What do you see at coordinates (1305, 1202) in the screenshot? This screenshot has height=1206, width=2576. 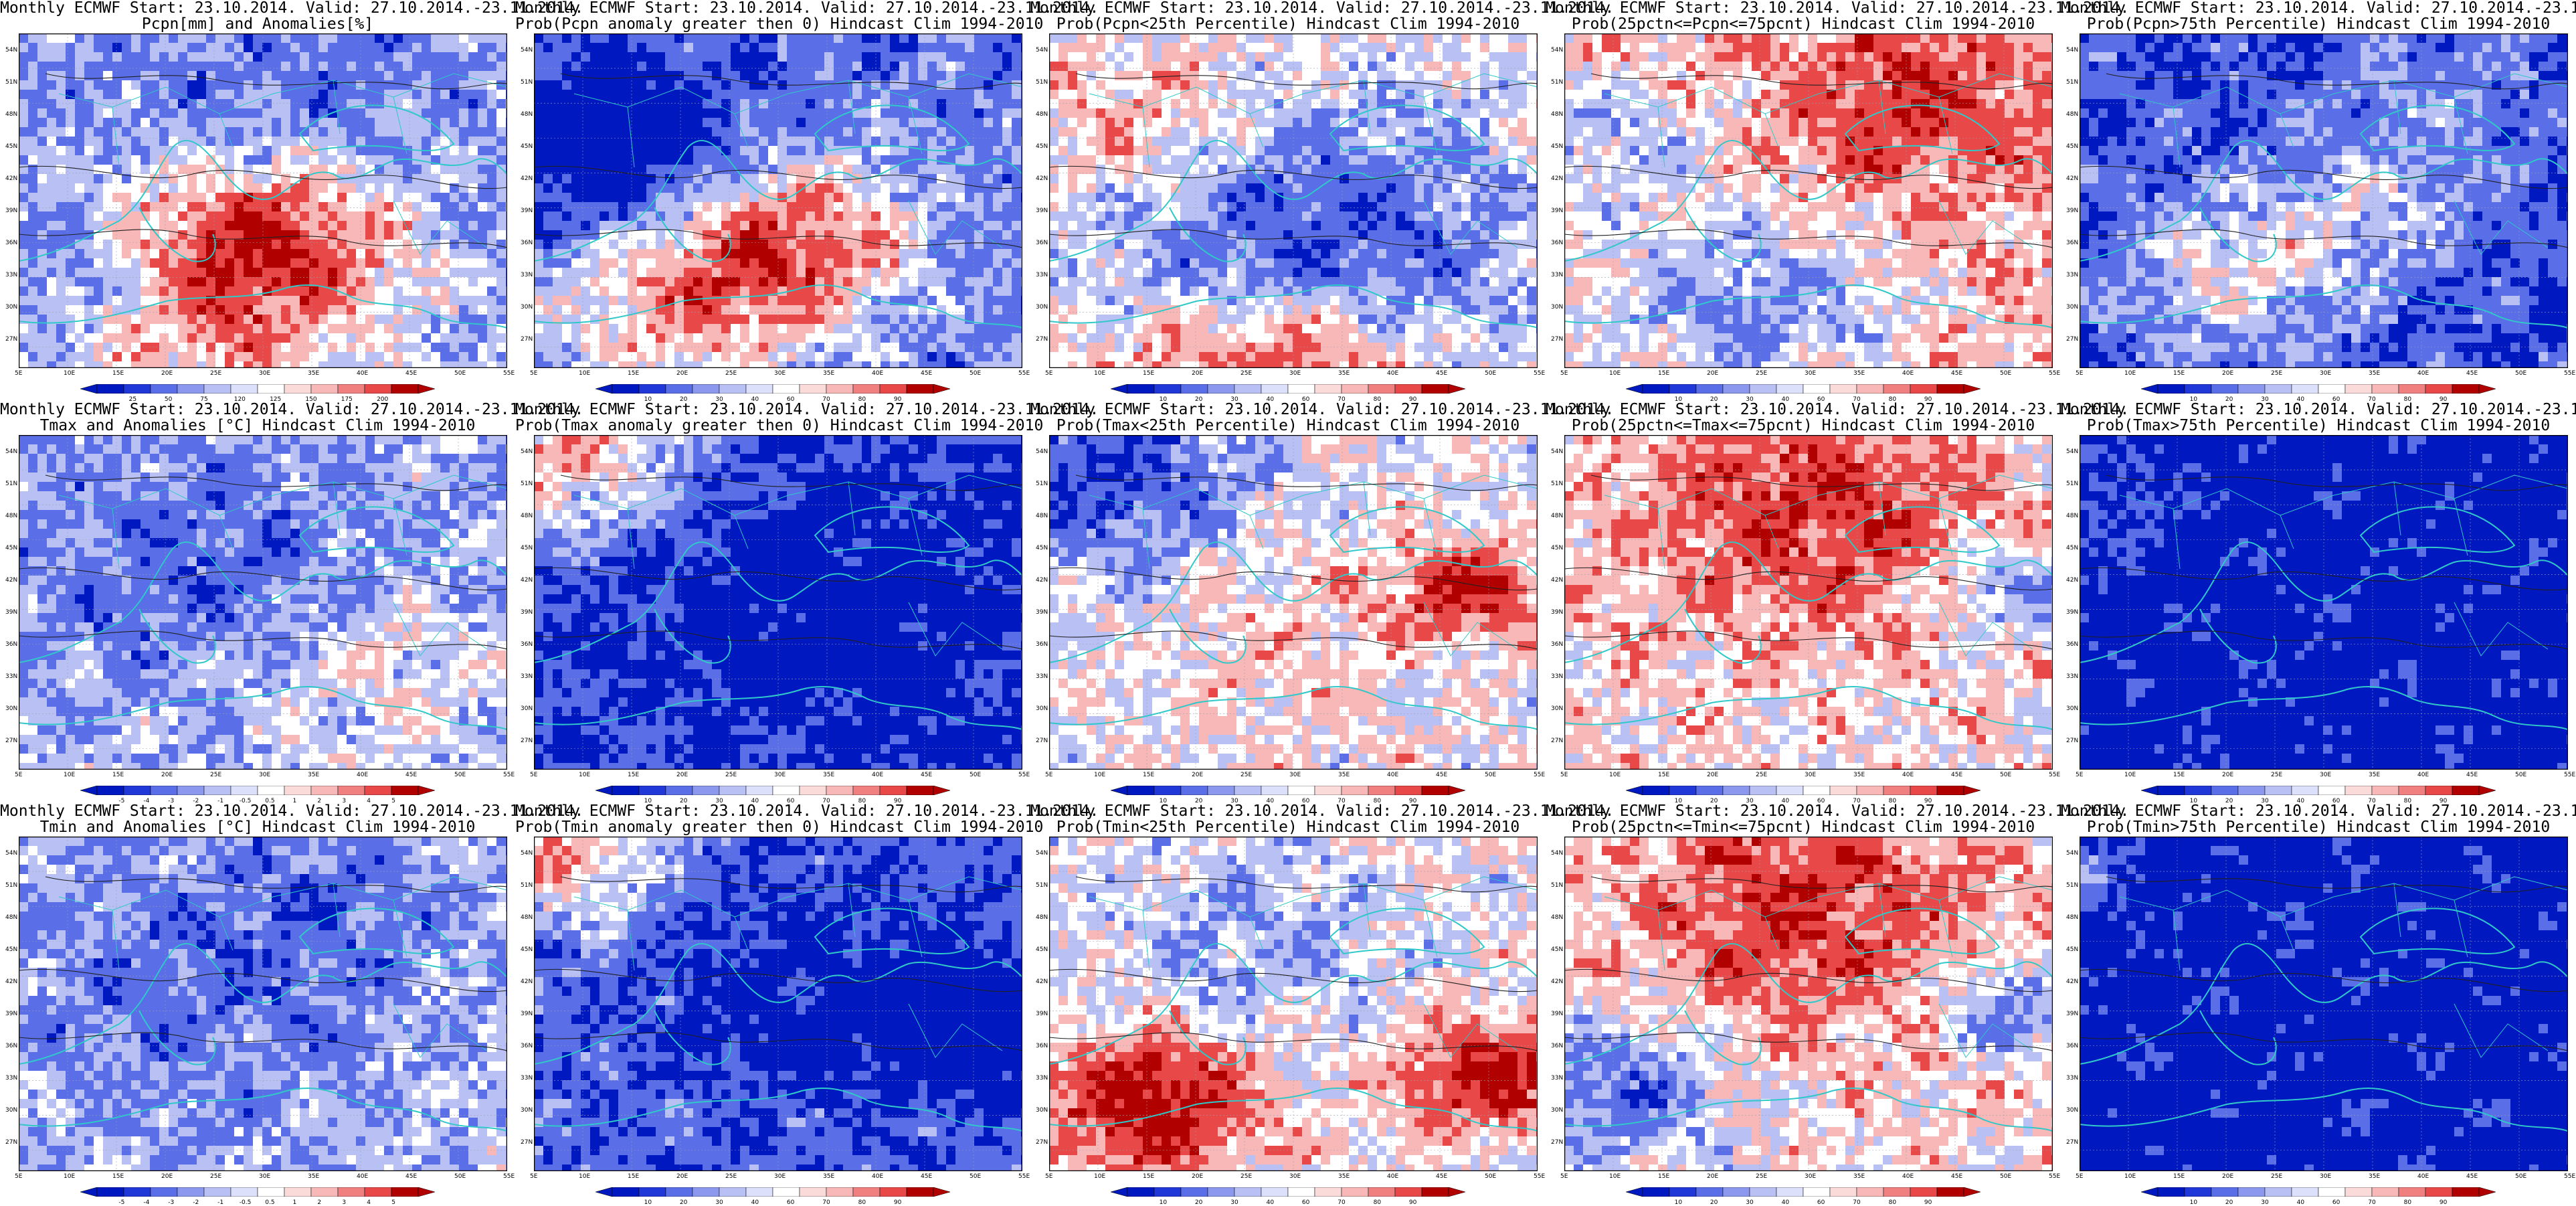 I see `colorbar-tick-label: 60` at bounding box center [1305, 1202].